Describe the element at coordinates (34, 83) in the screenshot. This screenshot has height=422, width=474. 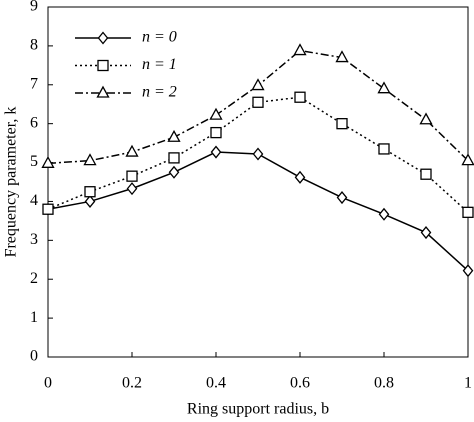
I see `y-tick-label: 7` at that location.